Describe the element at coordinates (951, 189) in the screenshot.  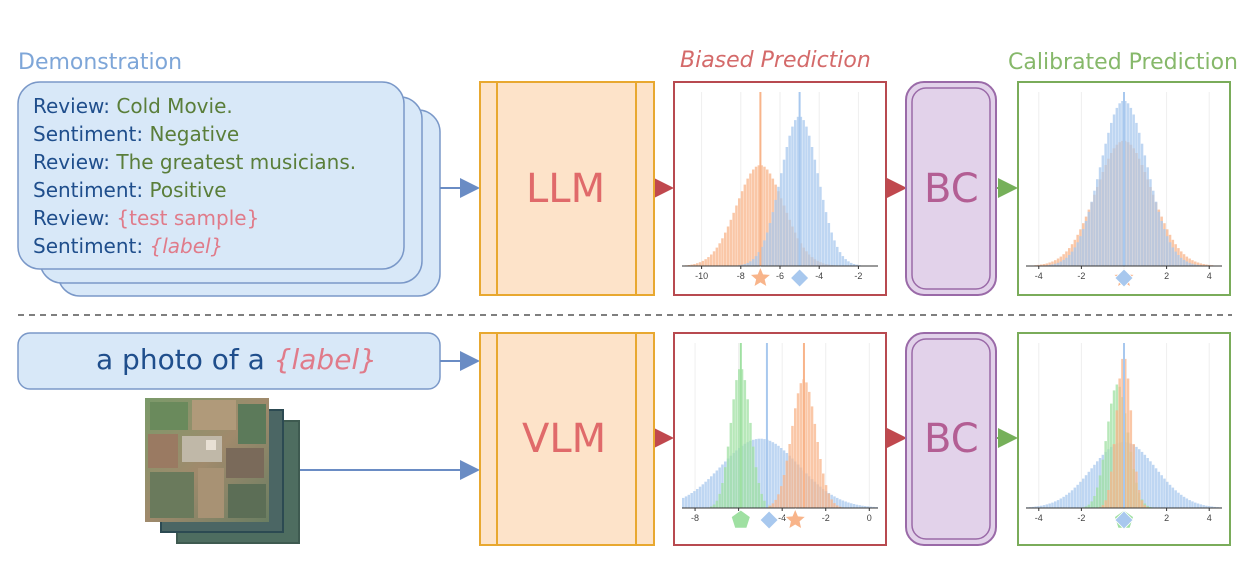
I see `bc-label-top: BC` at that location.